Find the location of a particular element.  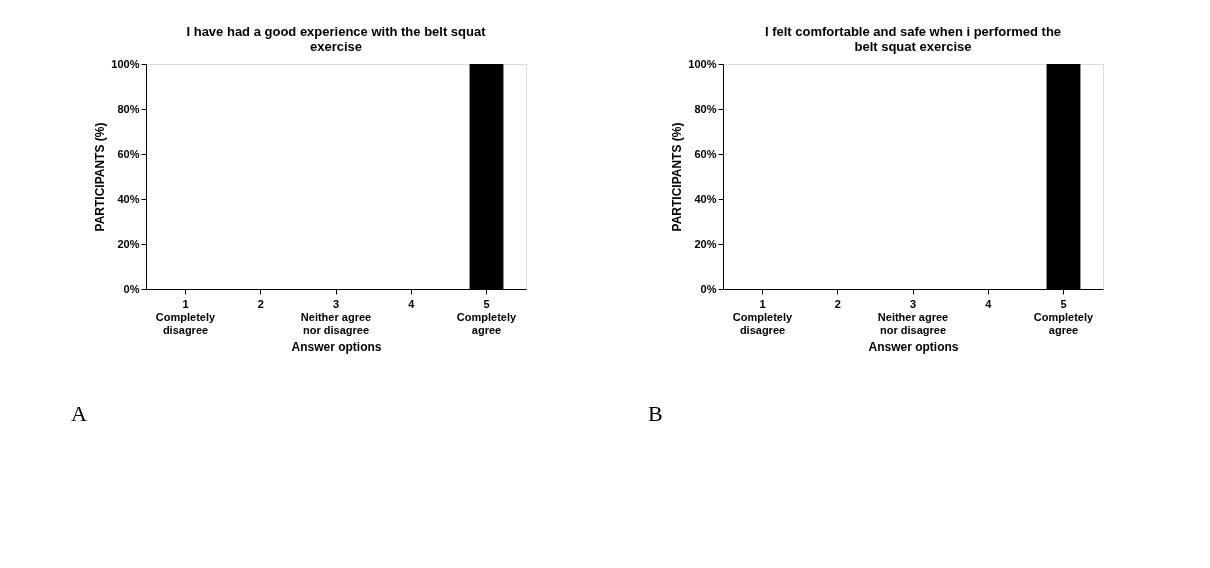

chart-title: I felt comfortable and safe when i performed the belt squat exercise is located at coordinates (913, 39).